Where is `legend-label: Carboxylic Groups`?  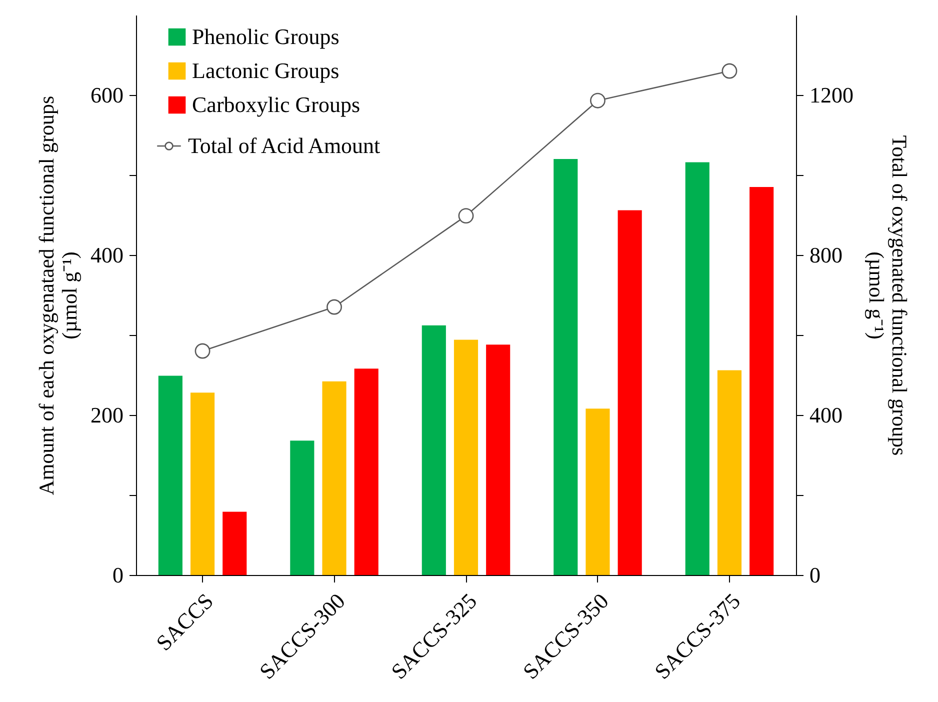 legend-label: Carboxylic Groups is located at coordinates (276, 104).